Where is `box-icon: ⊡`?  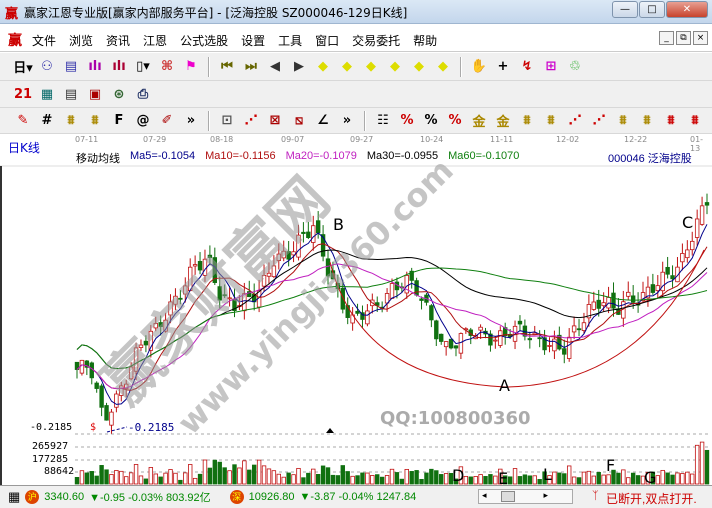 box-icon: ⊡ is located at coordinates (227, 120).